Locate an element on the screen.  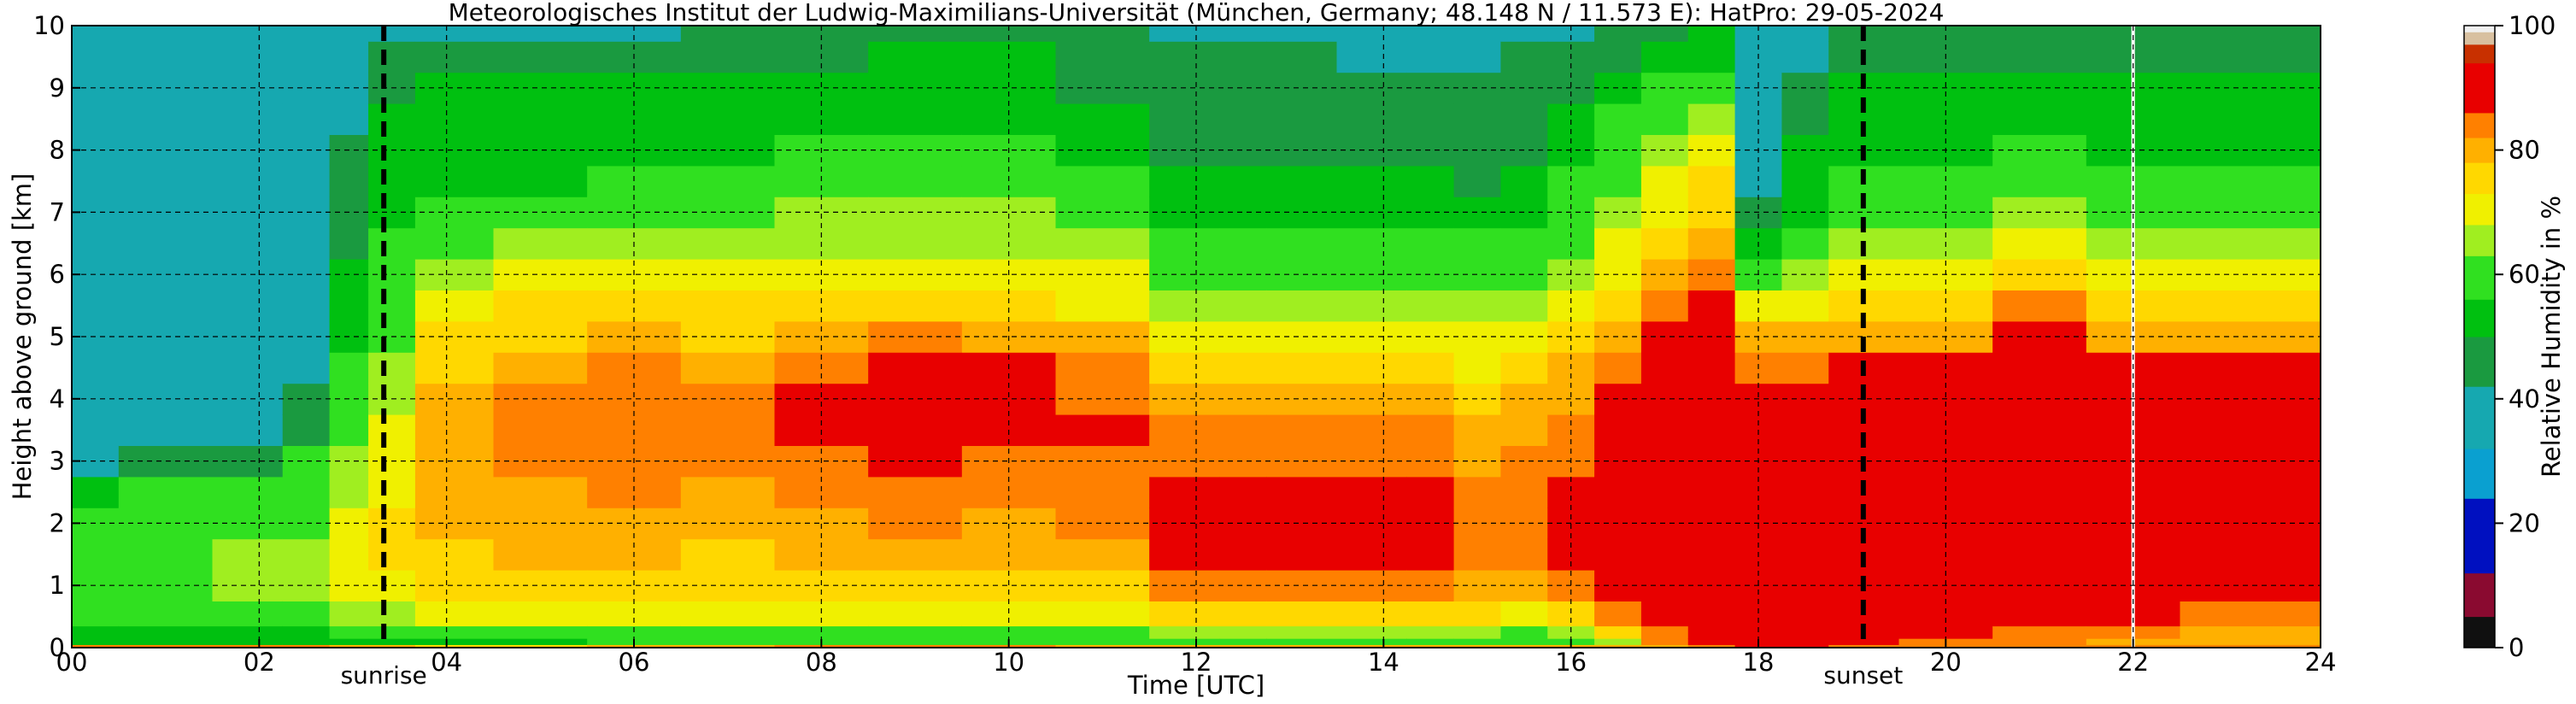
y-tick-label: 9 is located at coordinates (57, 88).